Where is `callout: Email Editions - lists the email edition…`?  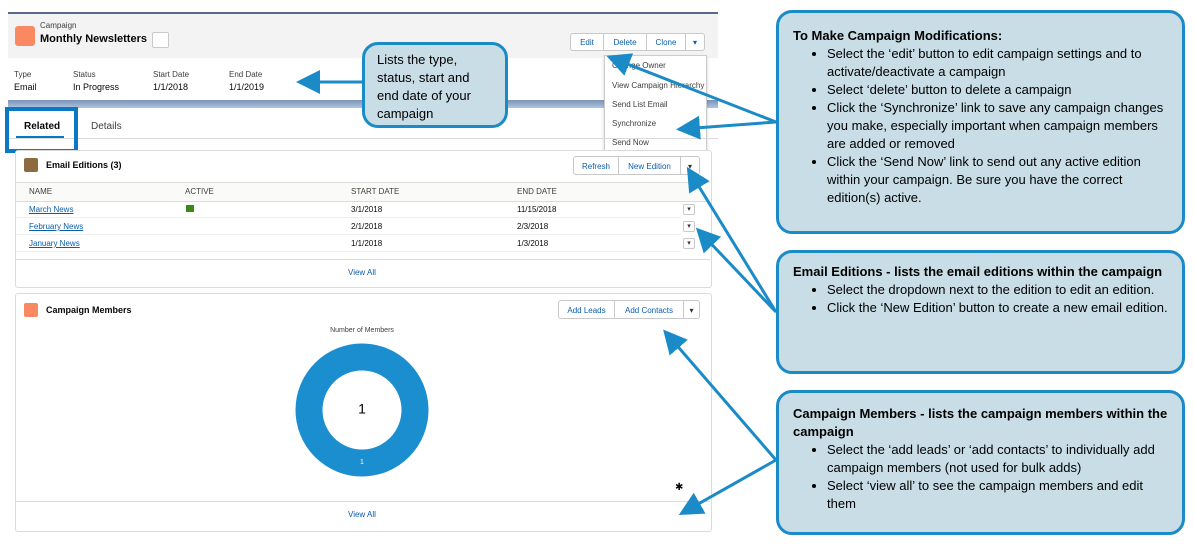
callout: Email Editions - lists the email edition… is located at coordinates (980, 312).